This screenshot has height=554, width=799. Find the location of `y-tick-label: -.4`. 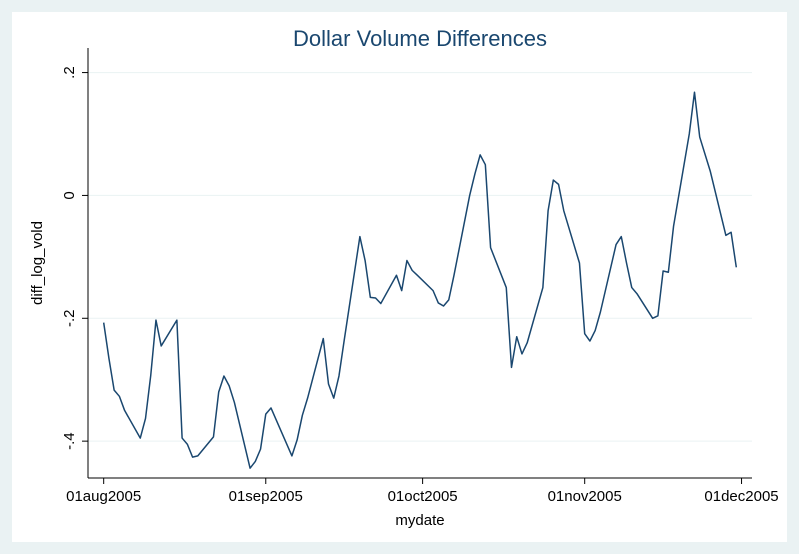

y-tick-label: -.4 is located at coordinates (69, 441).